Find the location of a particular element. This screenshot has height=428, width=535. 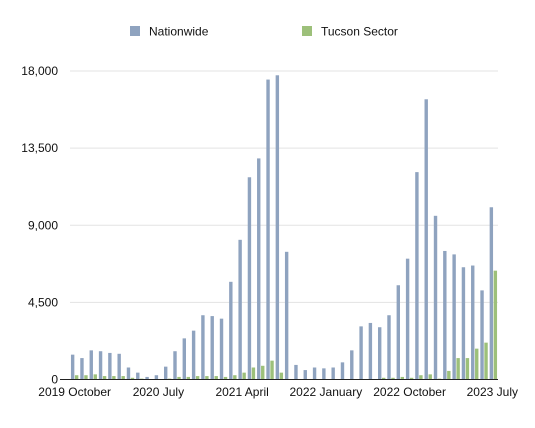

legend-label-tucson-sector: Tucson Sector is located at coordinates (359, 32).